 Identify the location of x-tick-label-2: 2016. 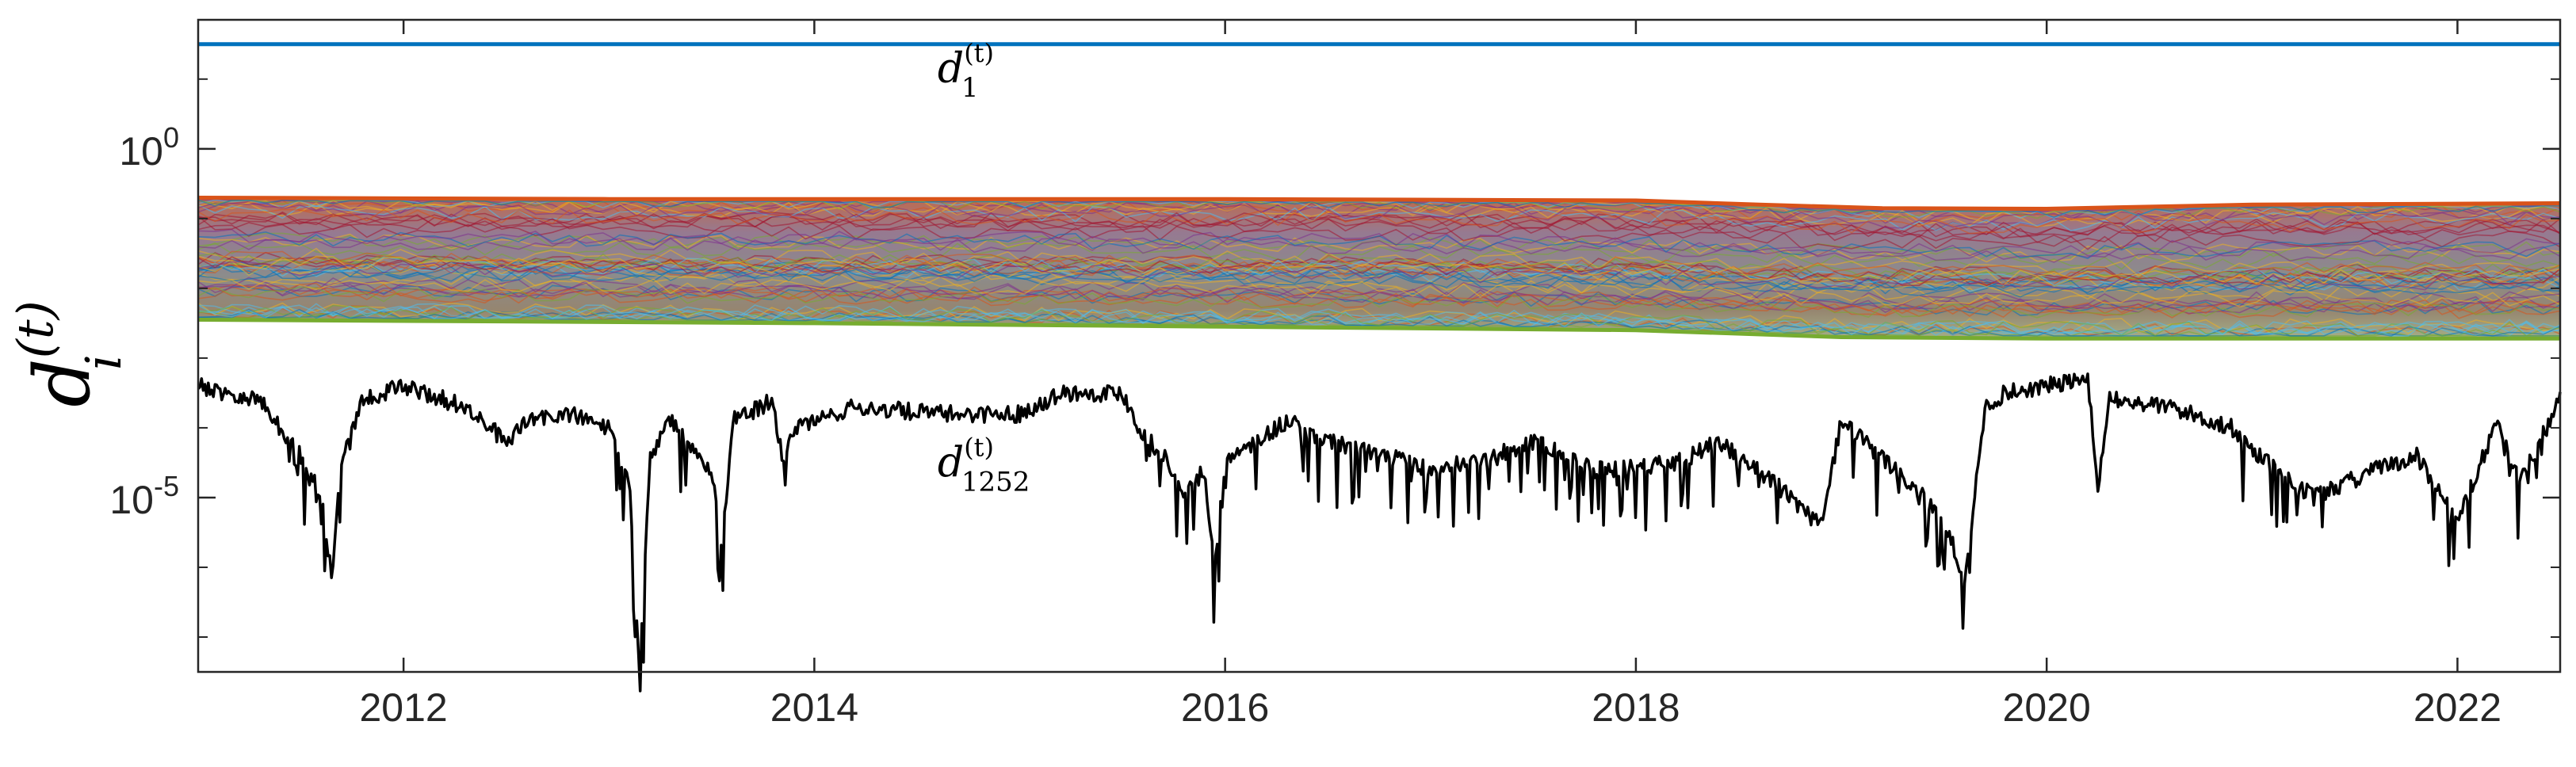
(1225, 708).